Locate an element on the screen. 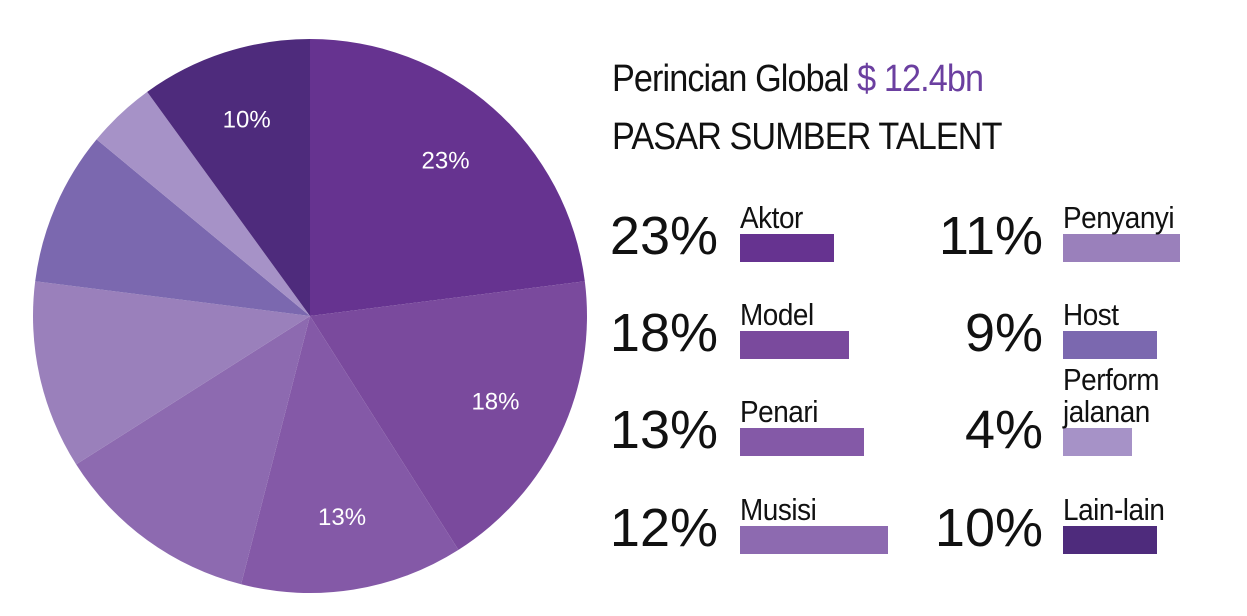  legend-percent: 23% is located at coordinates (663, 236).